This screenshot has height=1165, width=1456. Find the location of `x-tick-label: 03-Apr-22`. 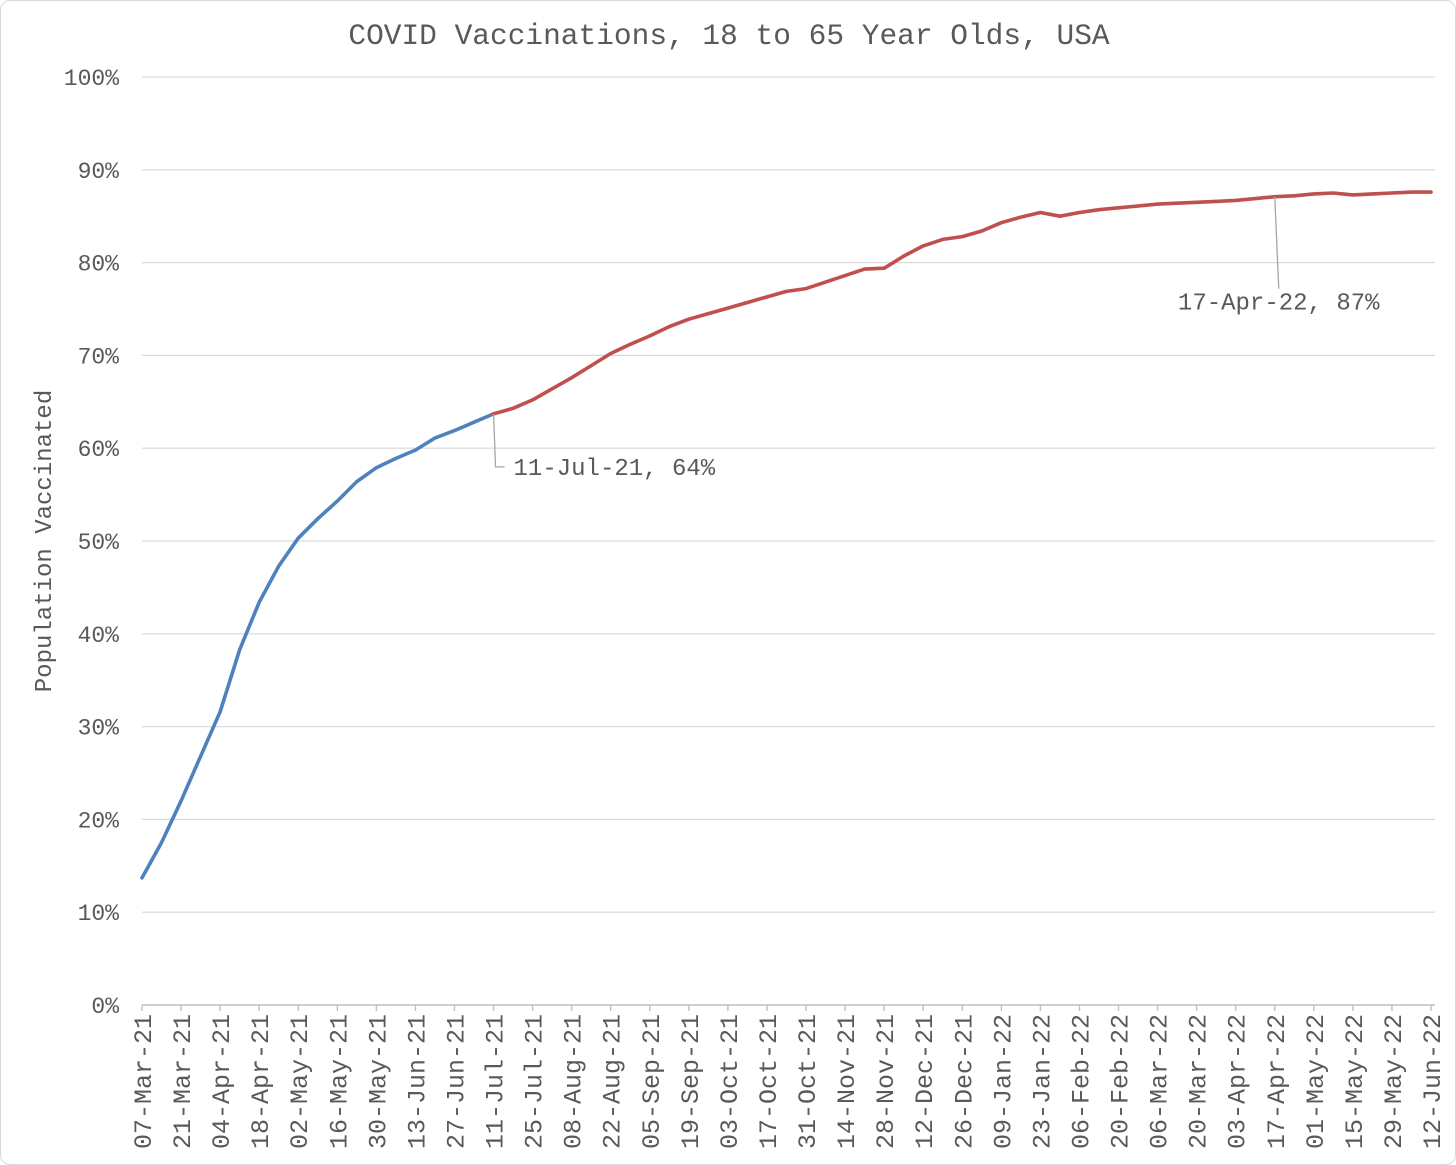

x-tick-label: 03-Apr-22 is located at coordinates (1238, 1081).